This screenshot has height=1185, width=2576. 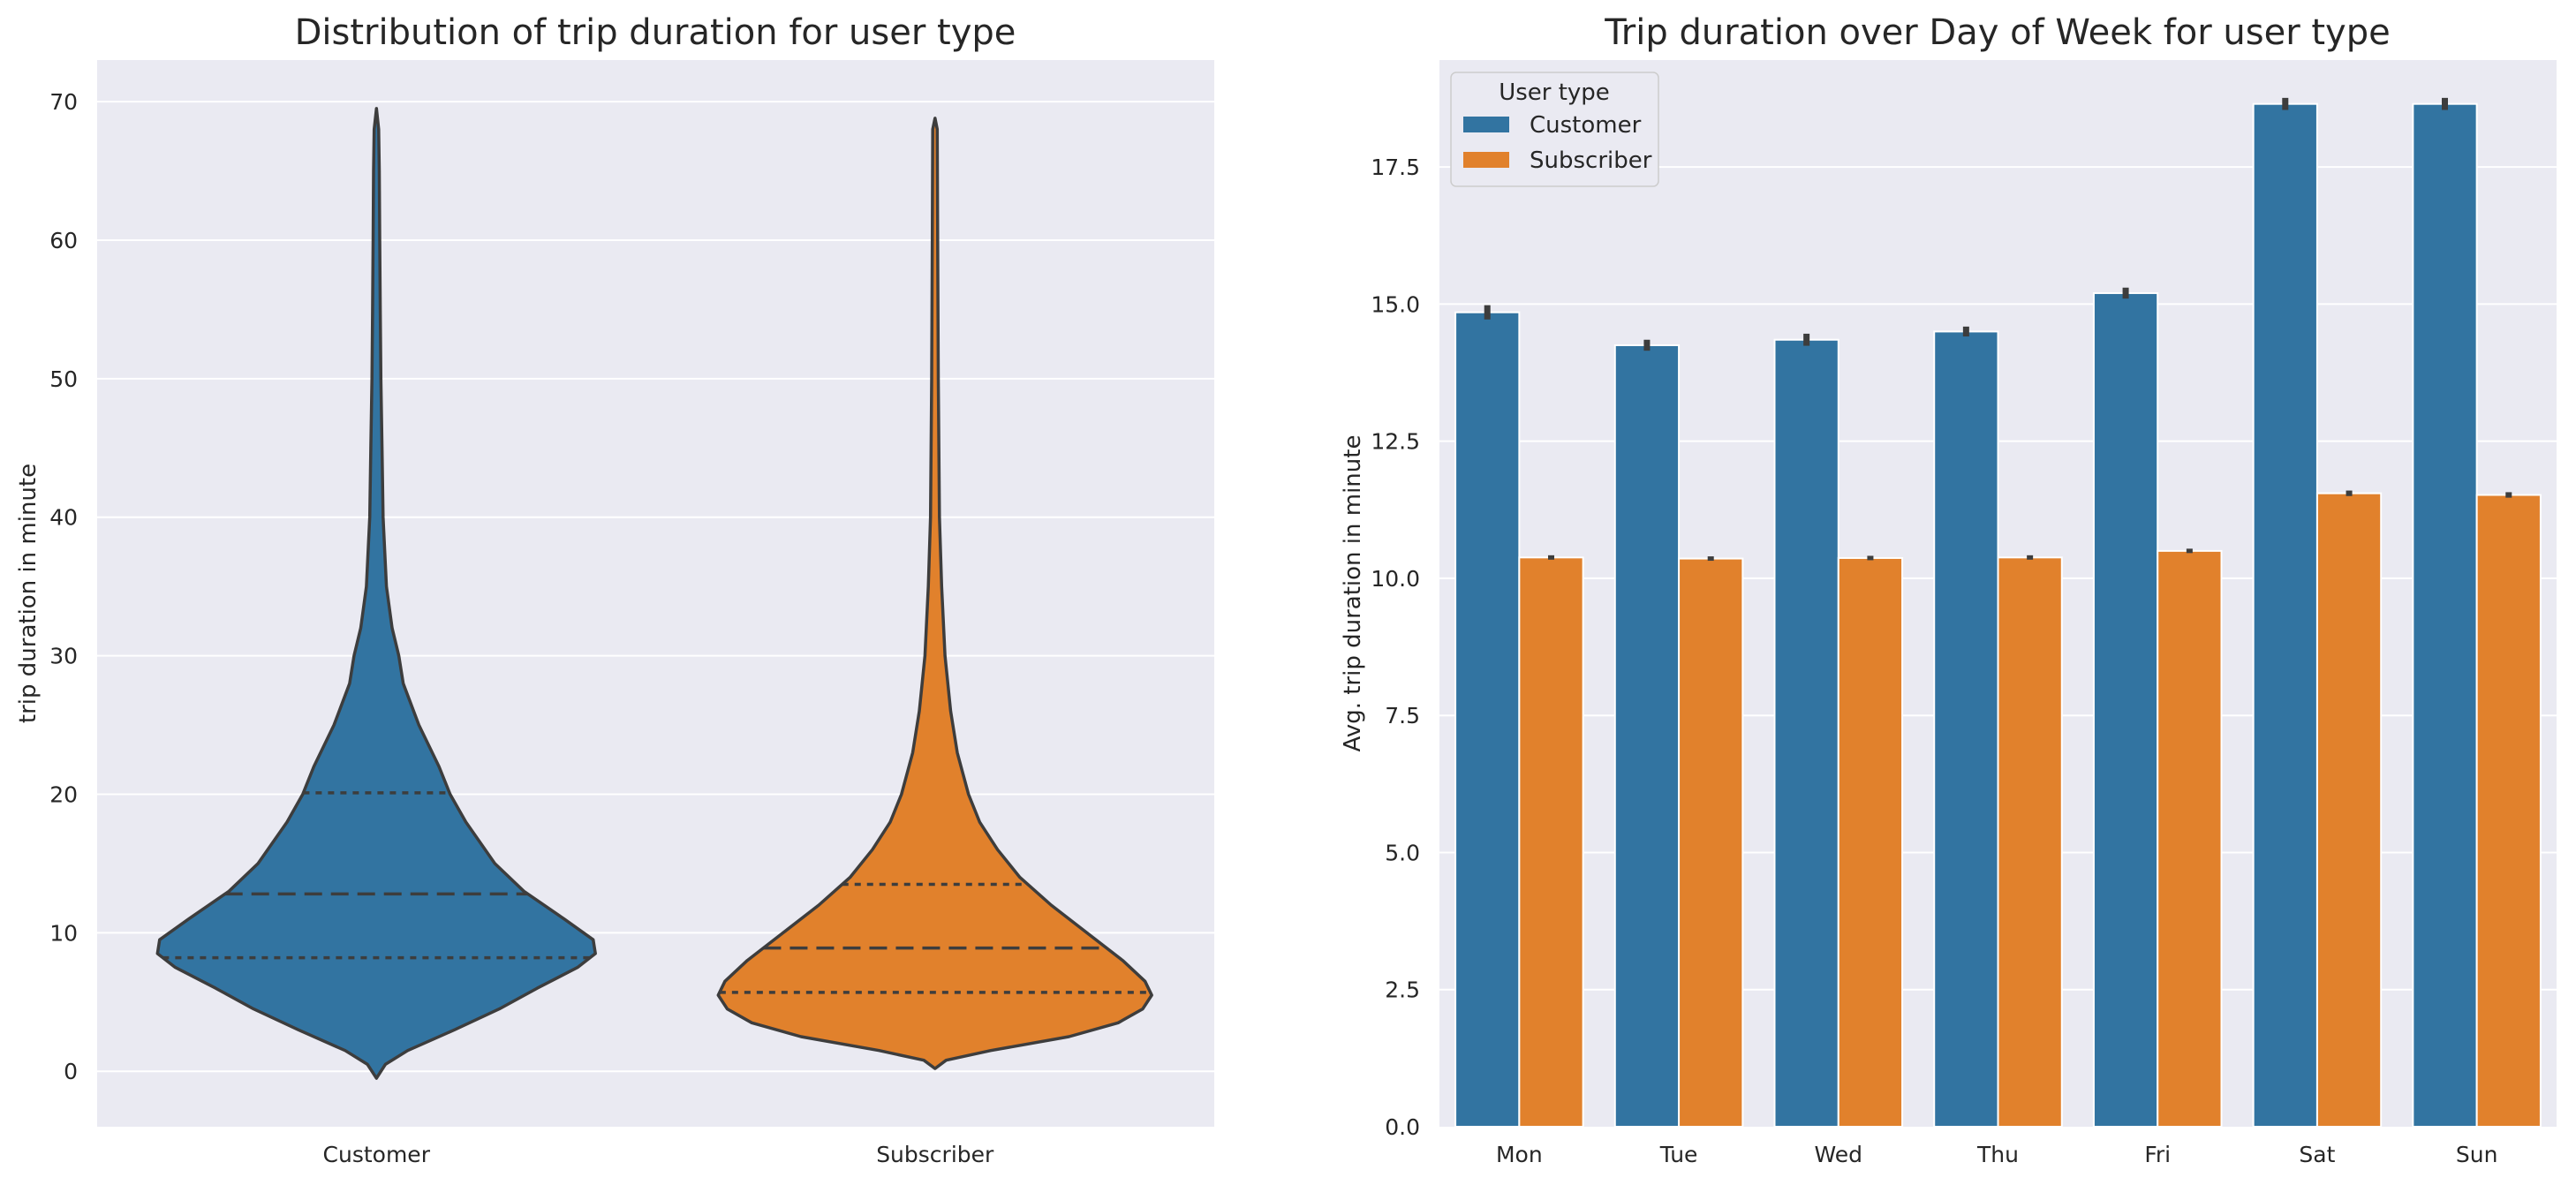 What do you see at coordinates (2030, 842) in the screenshot?
I see `bar-subscriber-thu` at bounding box center [2030, 842].